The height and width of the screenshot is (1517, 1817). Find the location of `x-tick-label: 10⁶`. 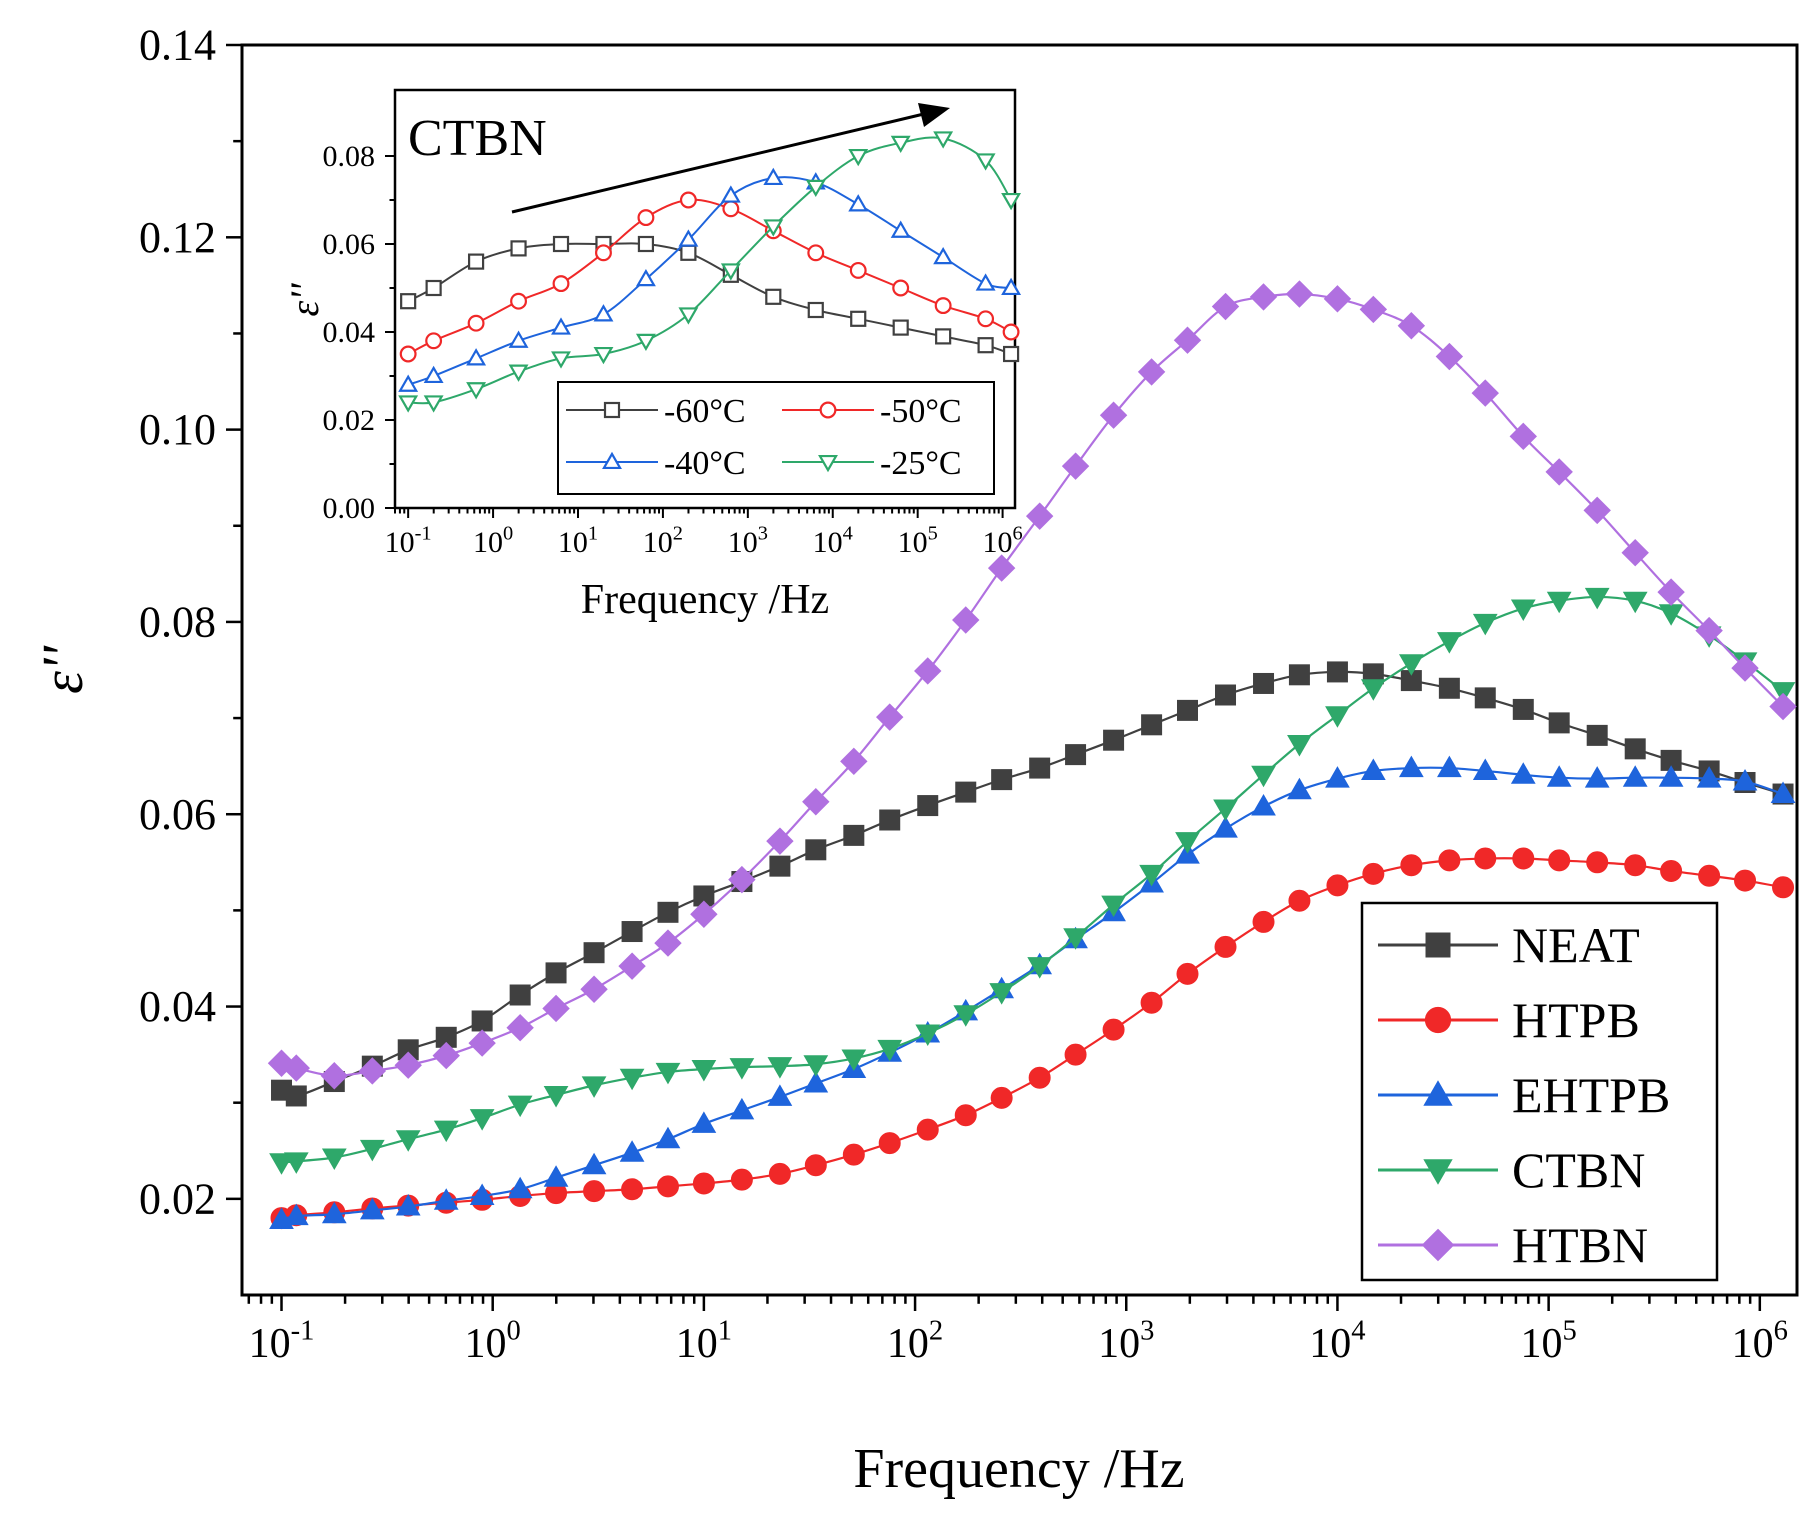

x-tick-label: 10⁶ is located at coordinates (1002, 540).